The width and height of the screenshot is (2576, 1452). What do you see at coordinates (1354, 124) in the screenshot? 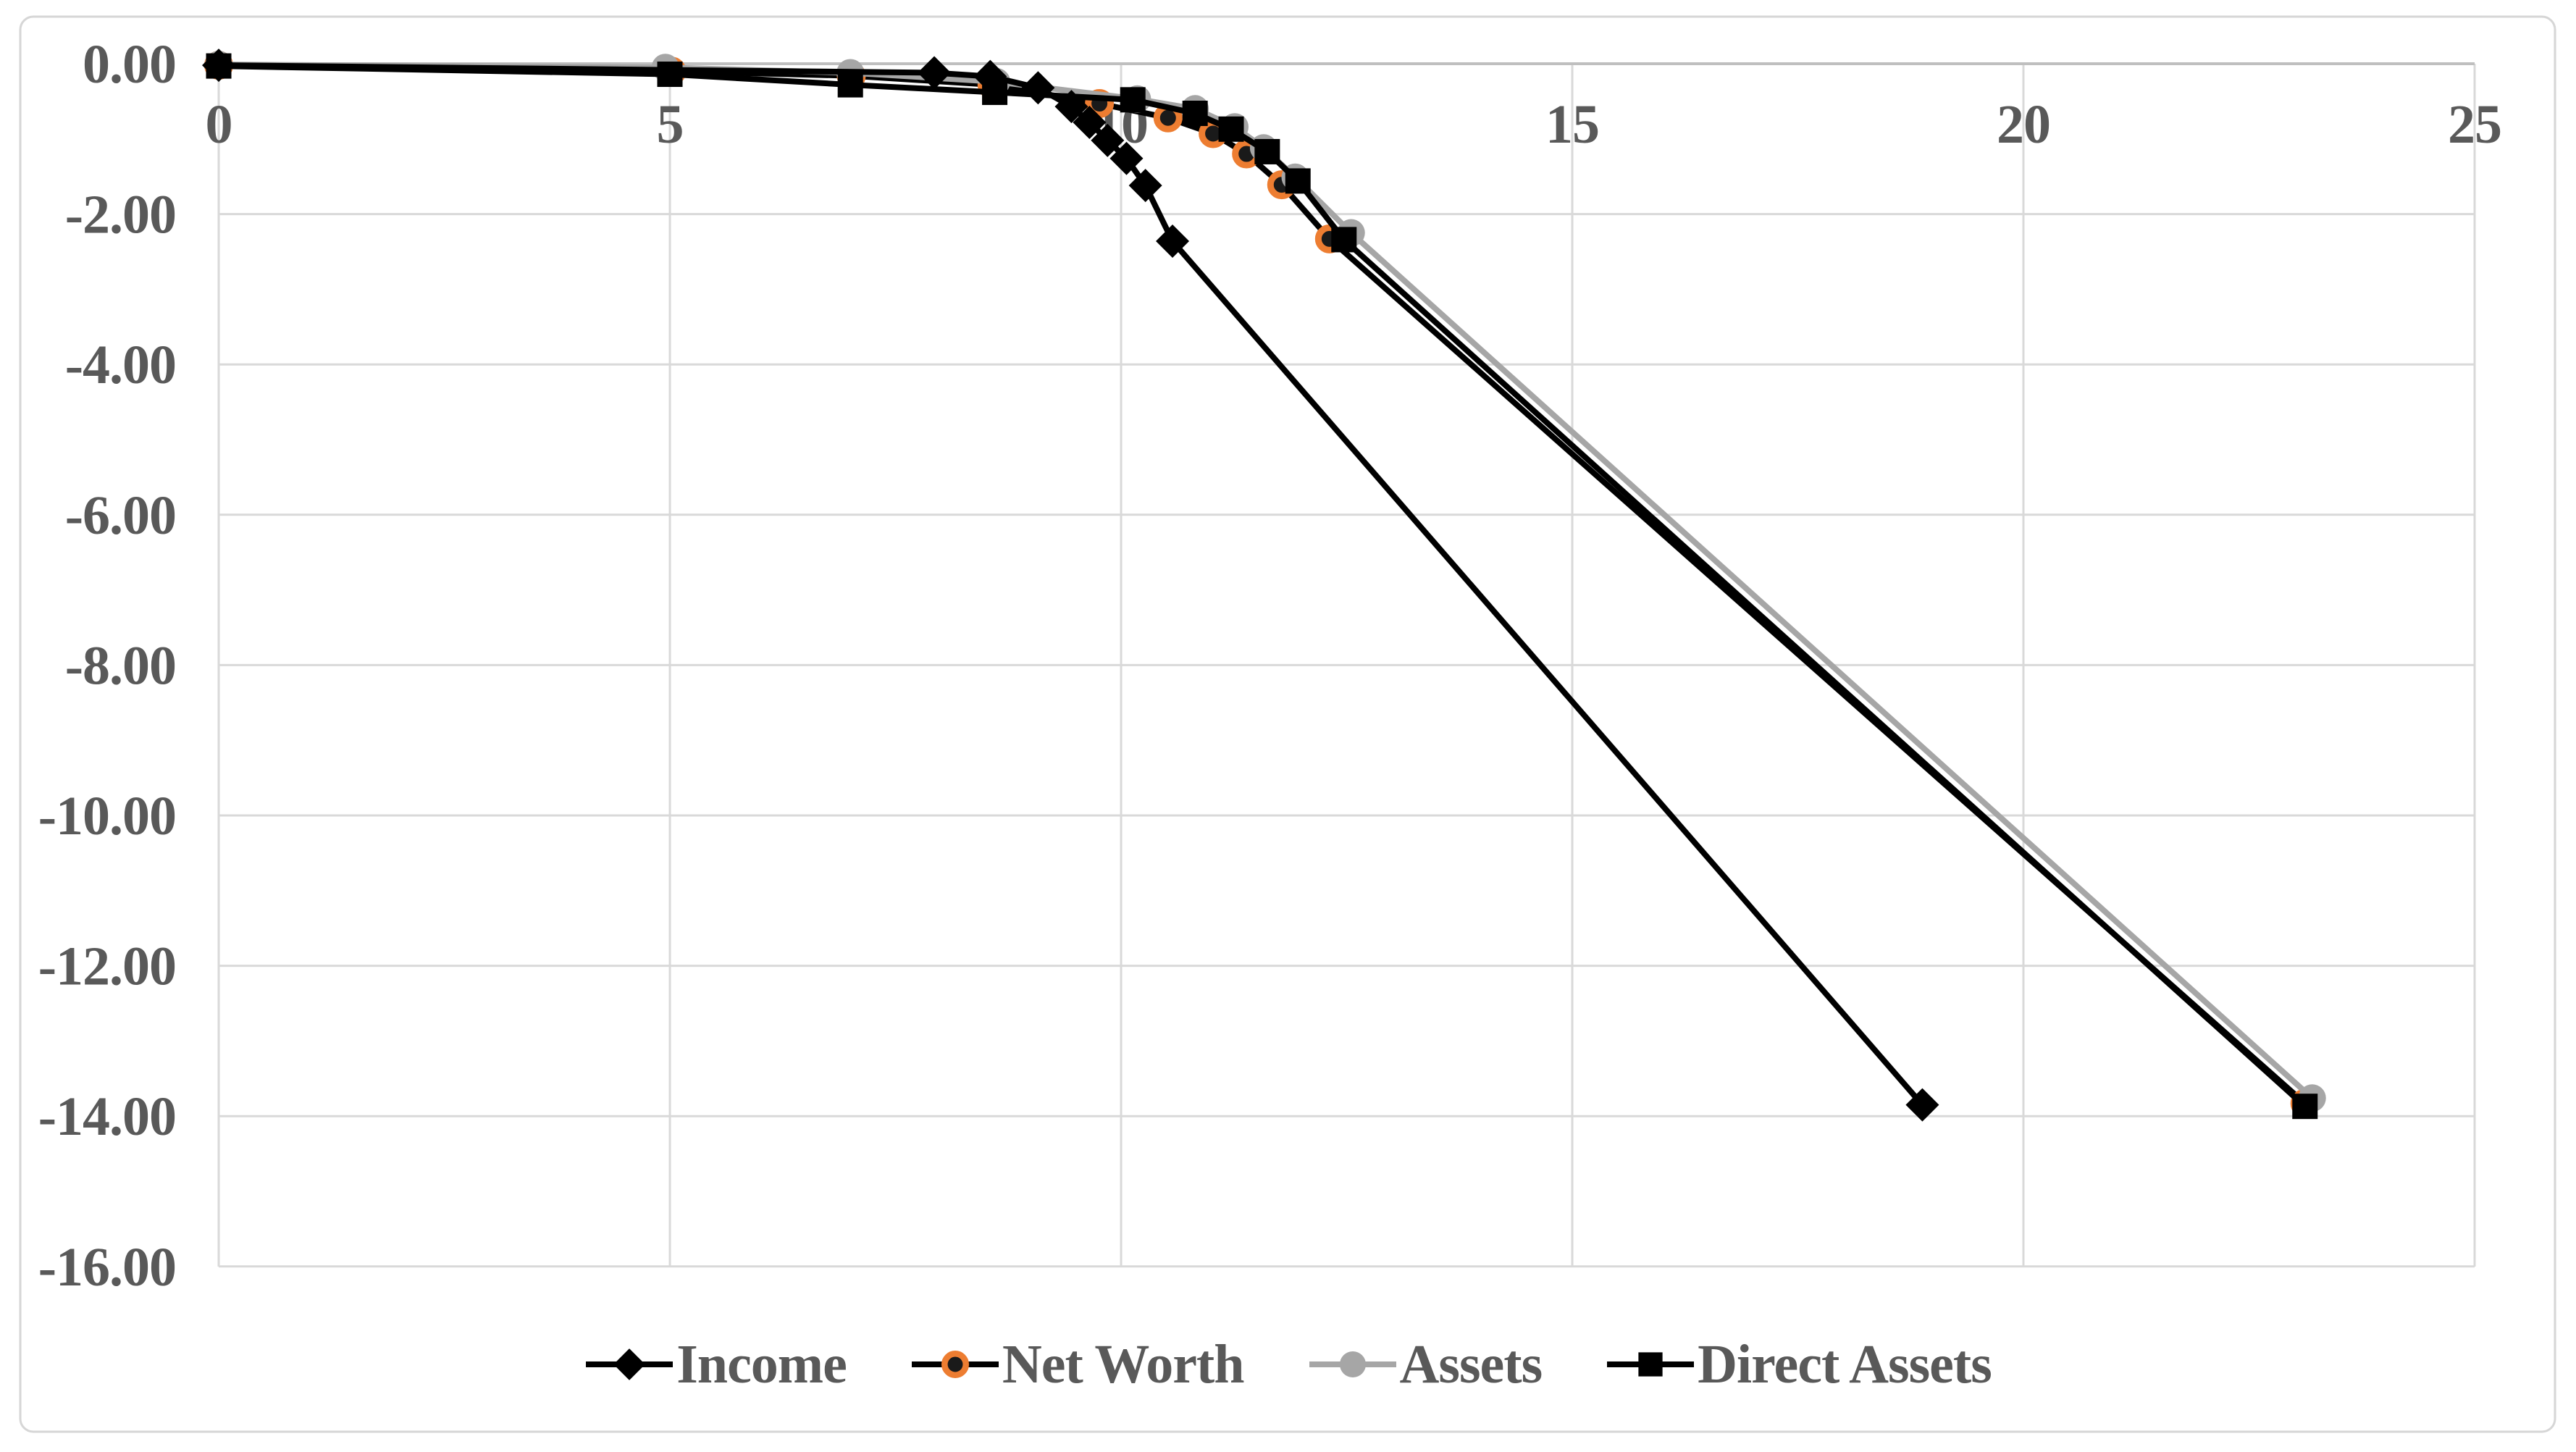
I see `x-axis-labels: 0 5 10 15 20 25` at bounding box center [1354, 124].